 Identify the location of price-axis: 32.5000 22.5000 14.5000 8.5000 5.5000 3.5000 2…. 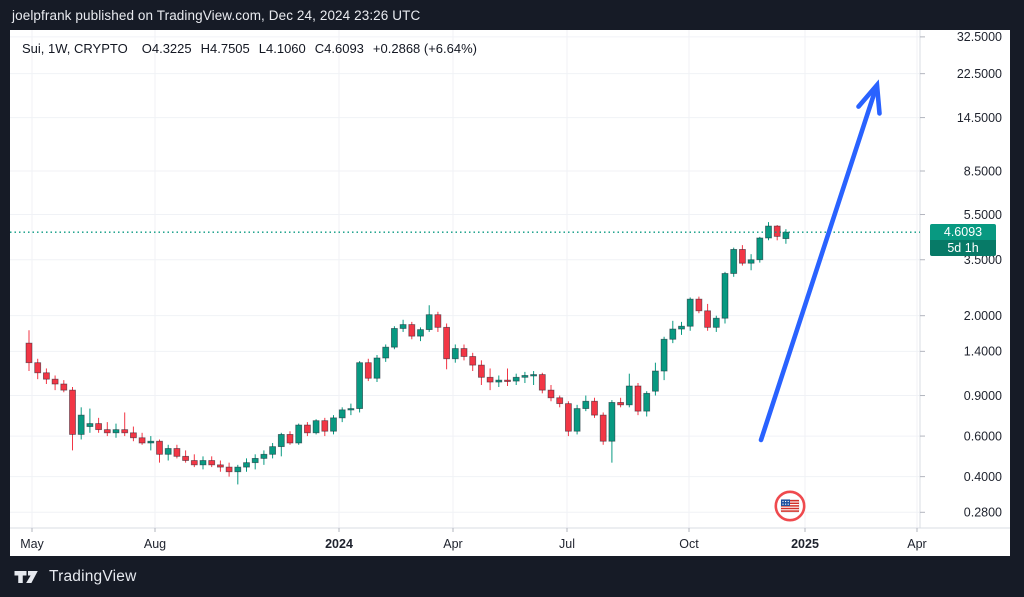
(979, 274).